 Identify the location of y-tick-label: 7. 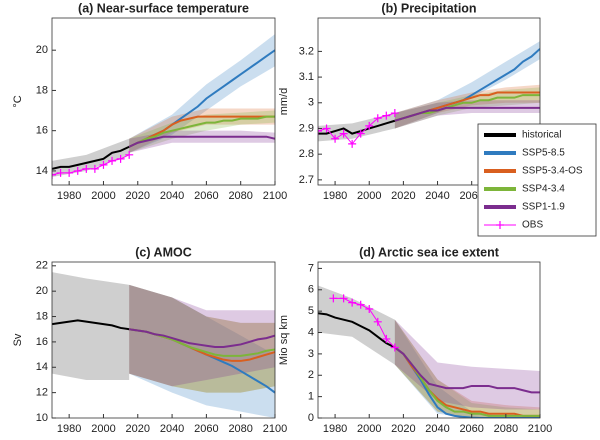
(311, 268).